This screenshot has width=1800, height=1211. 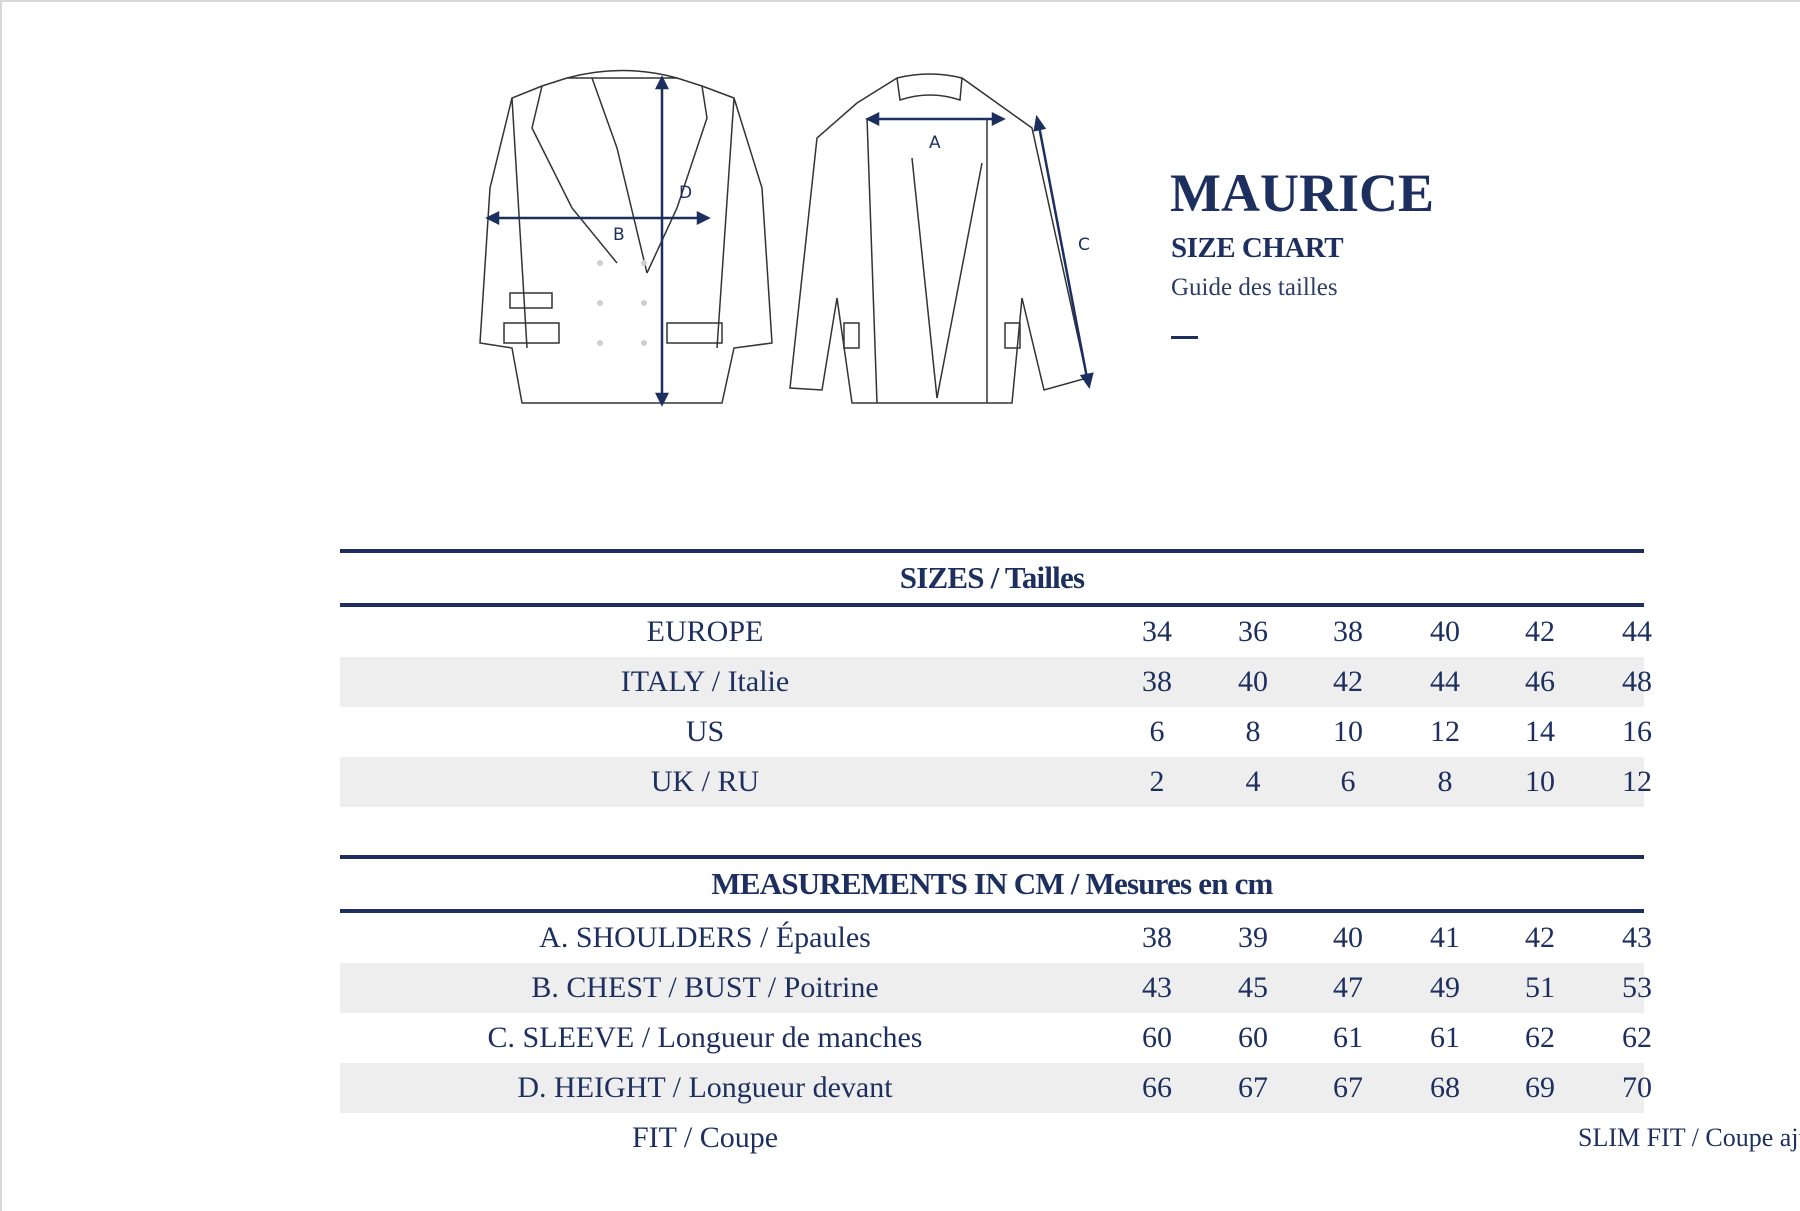 I want to click on row-label: ITALY / Italie, so click(x=705, y=681).